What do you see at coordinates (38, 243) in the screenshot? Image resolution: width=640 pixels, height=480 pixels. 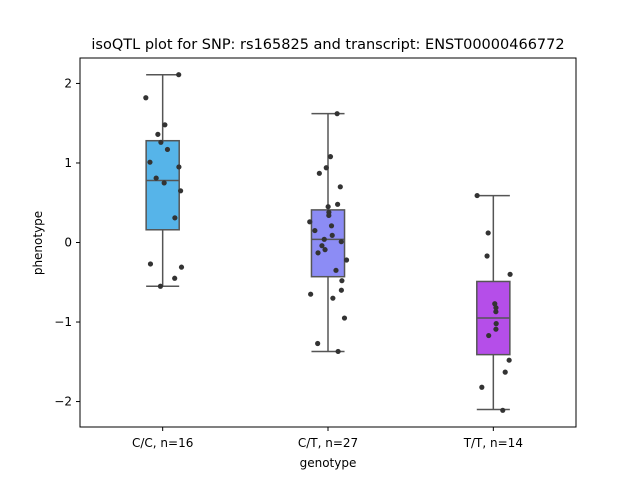 I see `y-axis-label: phenotype` at bounding box center [38, 243].